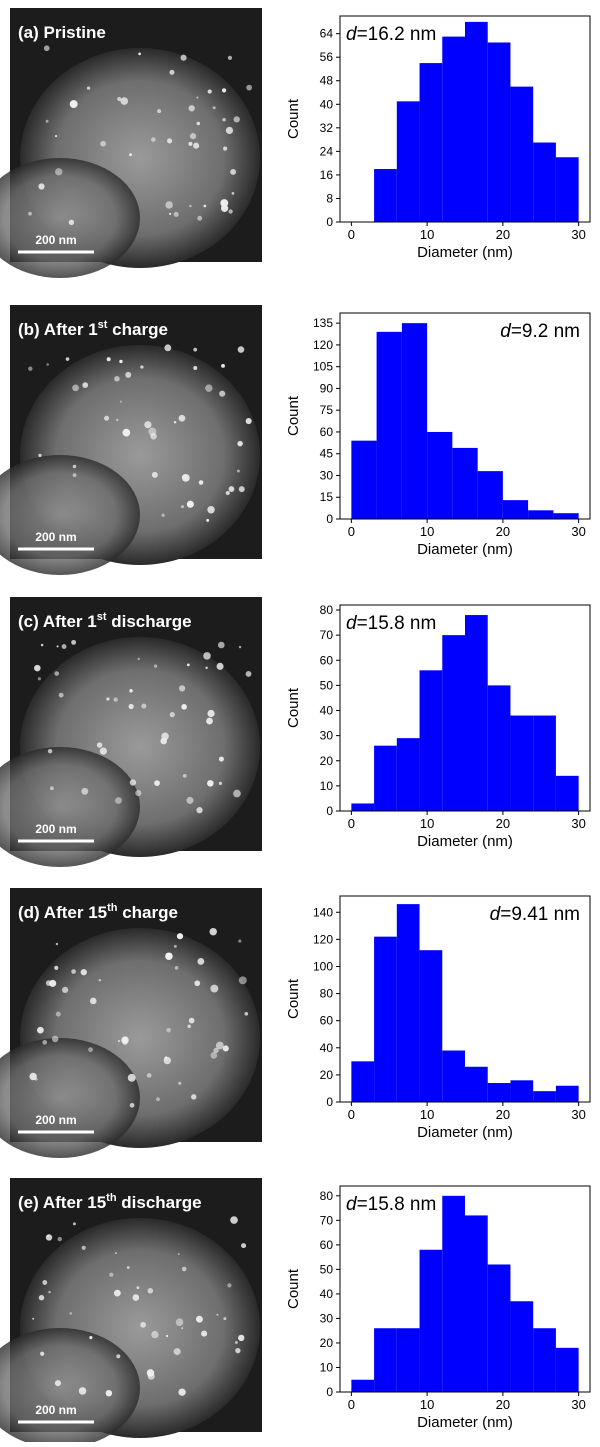  Describe the element at coordinates (70, 1387) in the screenshot. I see `sample` at that location.